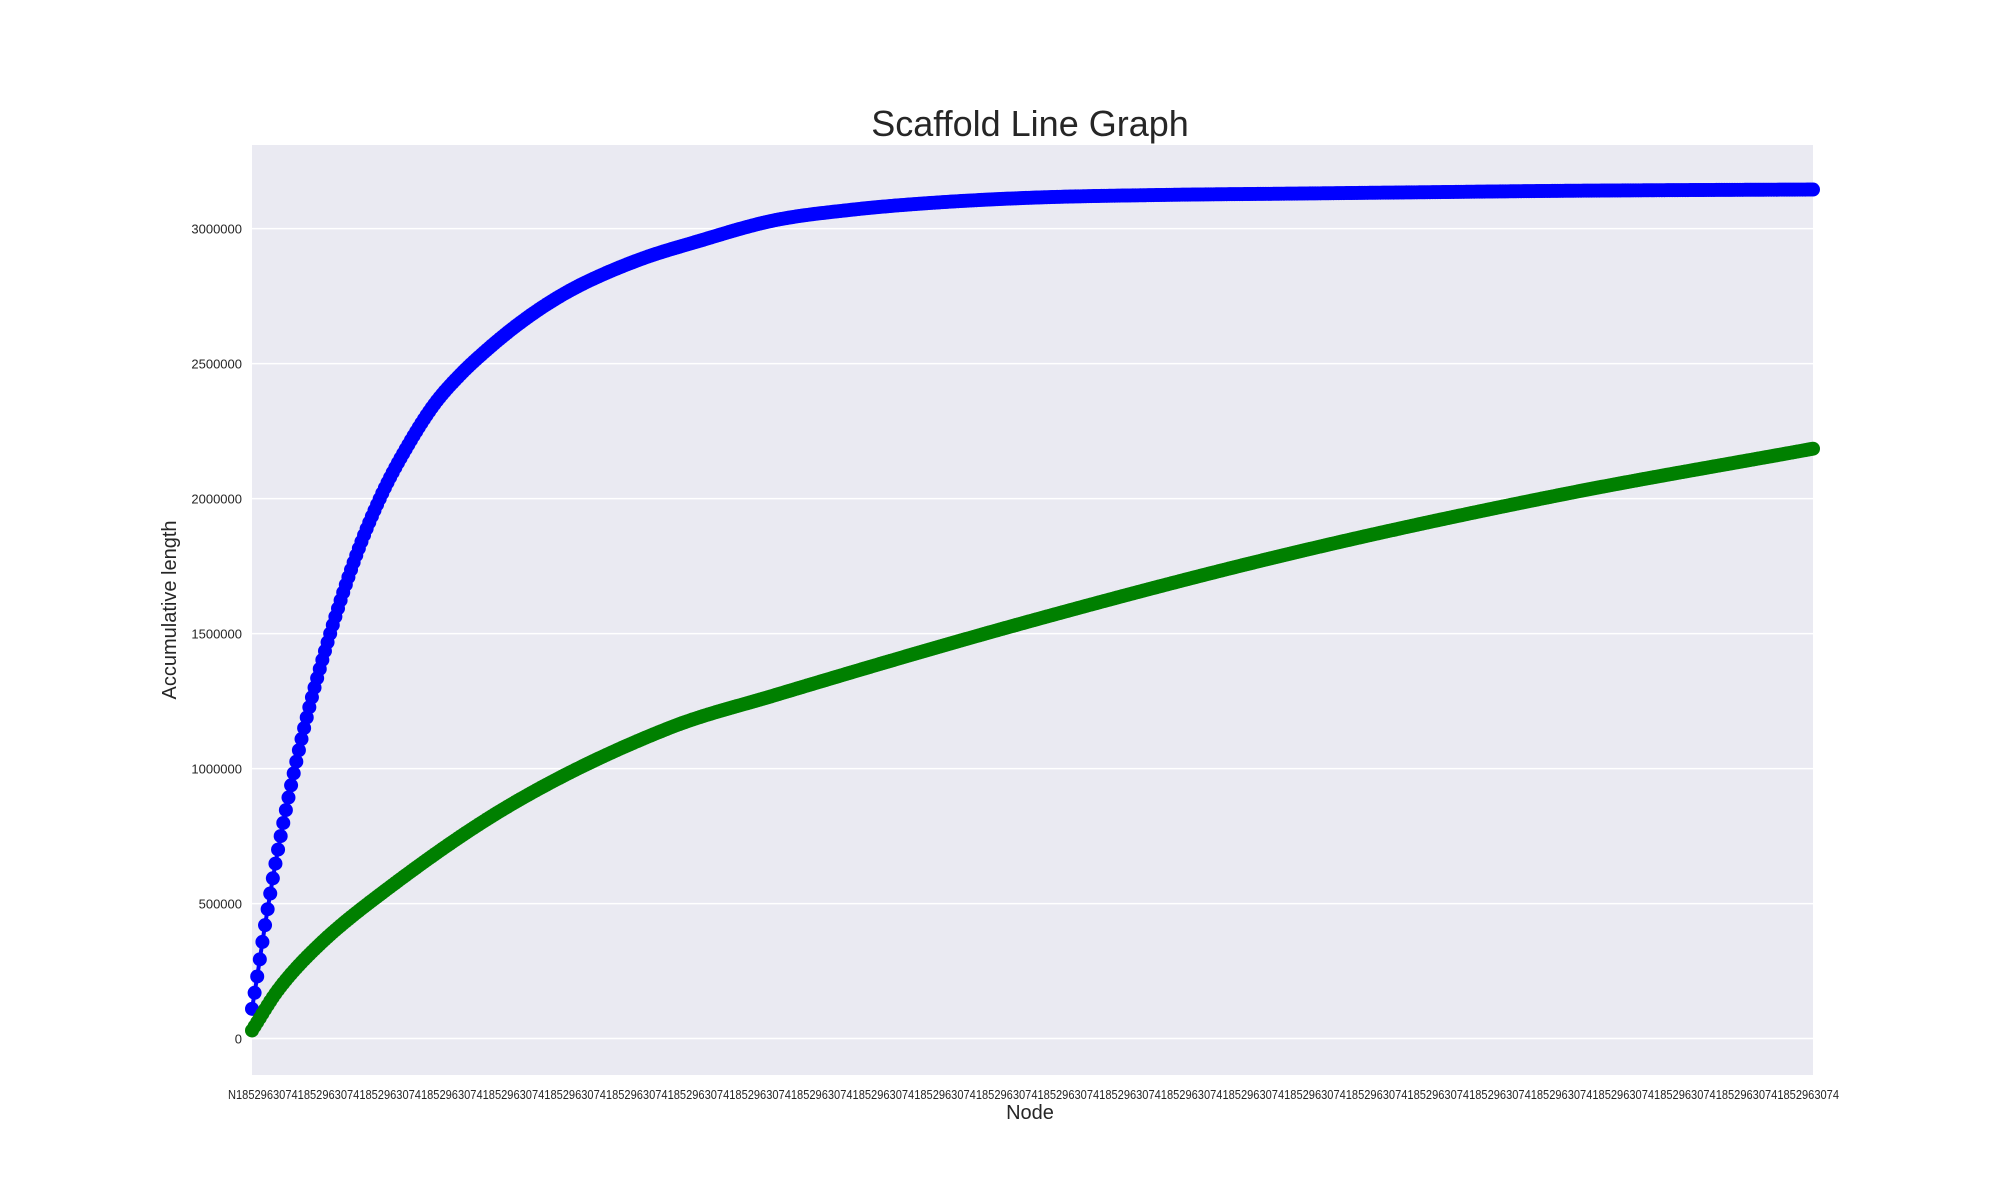 The width and height of the screenshot is (2000, 1200). What do you see at coordinates (170, 610) in the screenshot?
I see `y-axis-label: Accumulative length` at bounding box center [170, 610].